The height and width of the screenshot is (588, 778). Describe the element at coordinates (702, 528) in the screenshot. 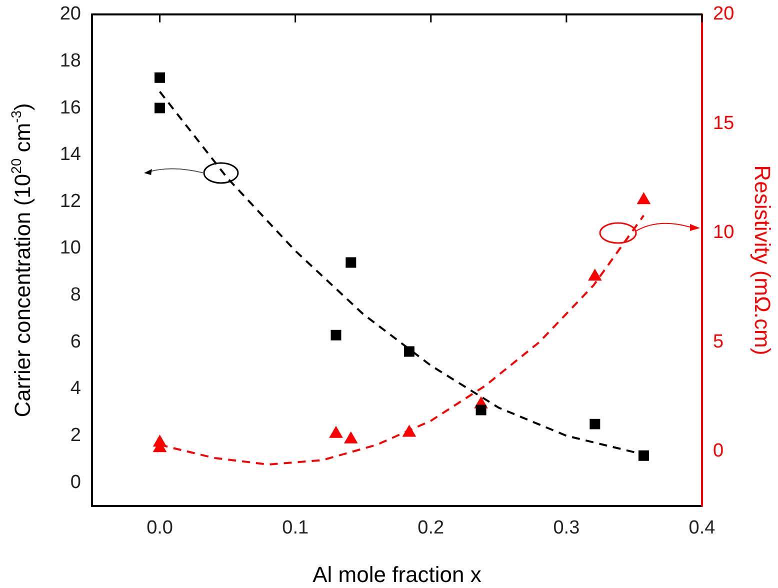

I see `x-tick-label: 0.4` at that location.